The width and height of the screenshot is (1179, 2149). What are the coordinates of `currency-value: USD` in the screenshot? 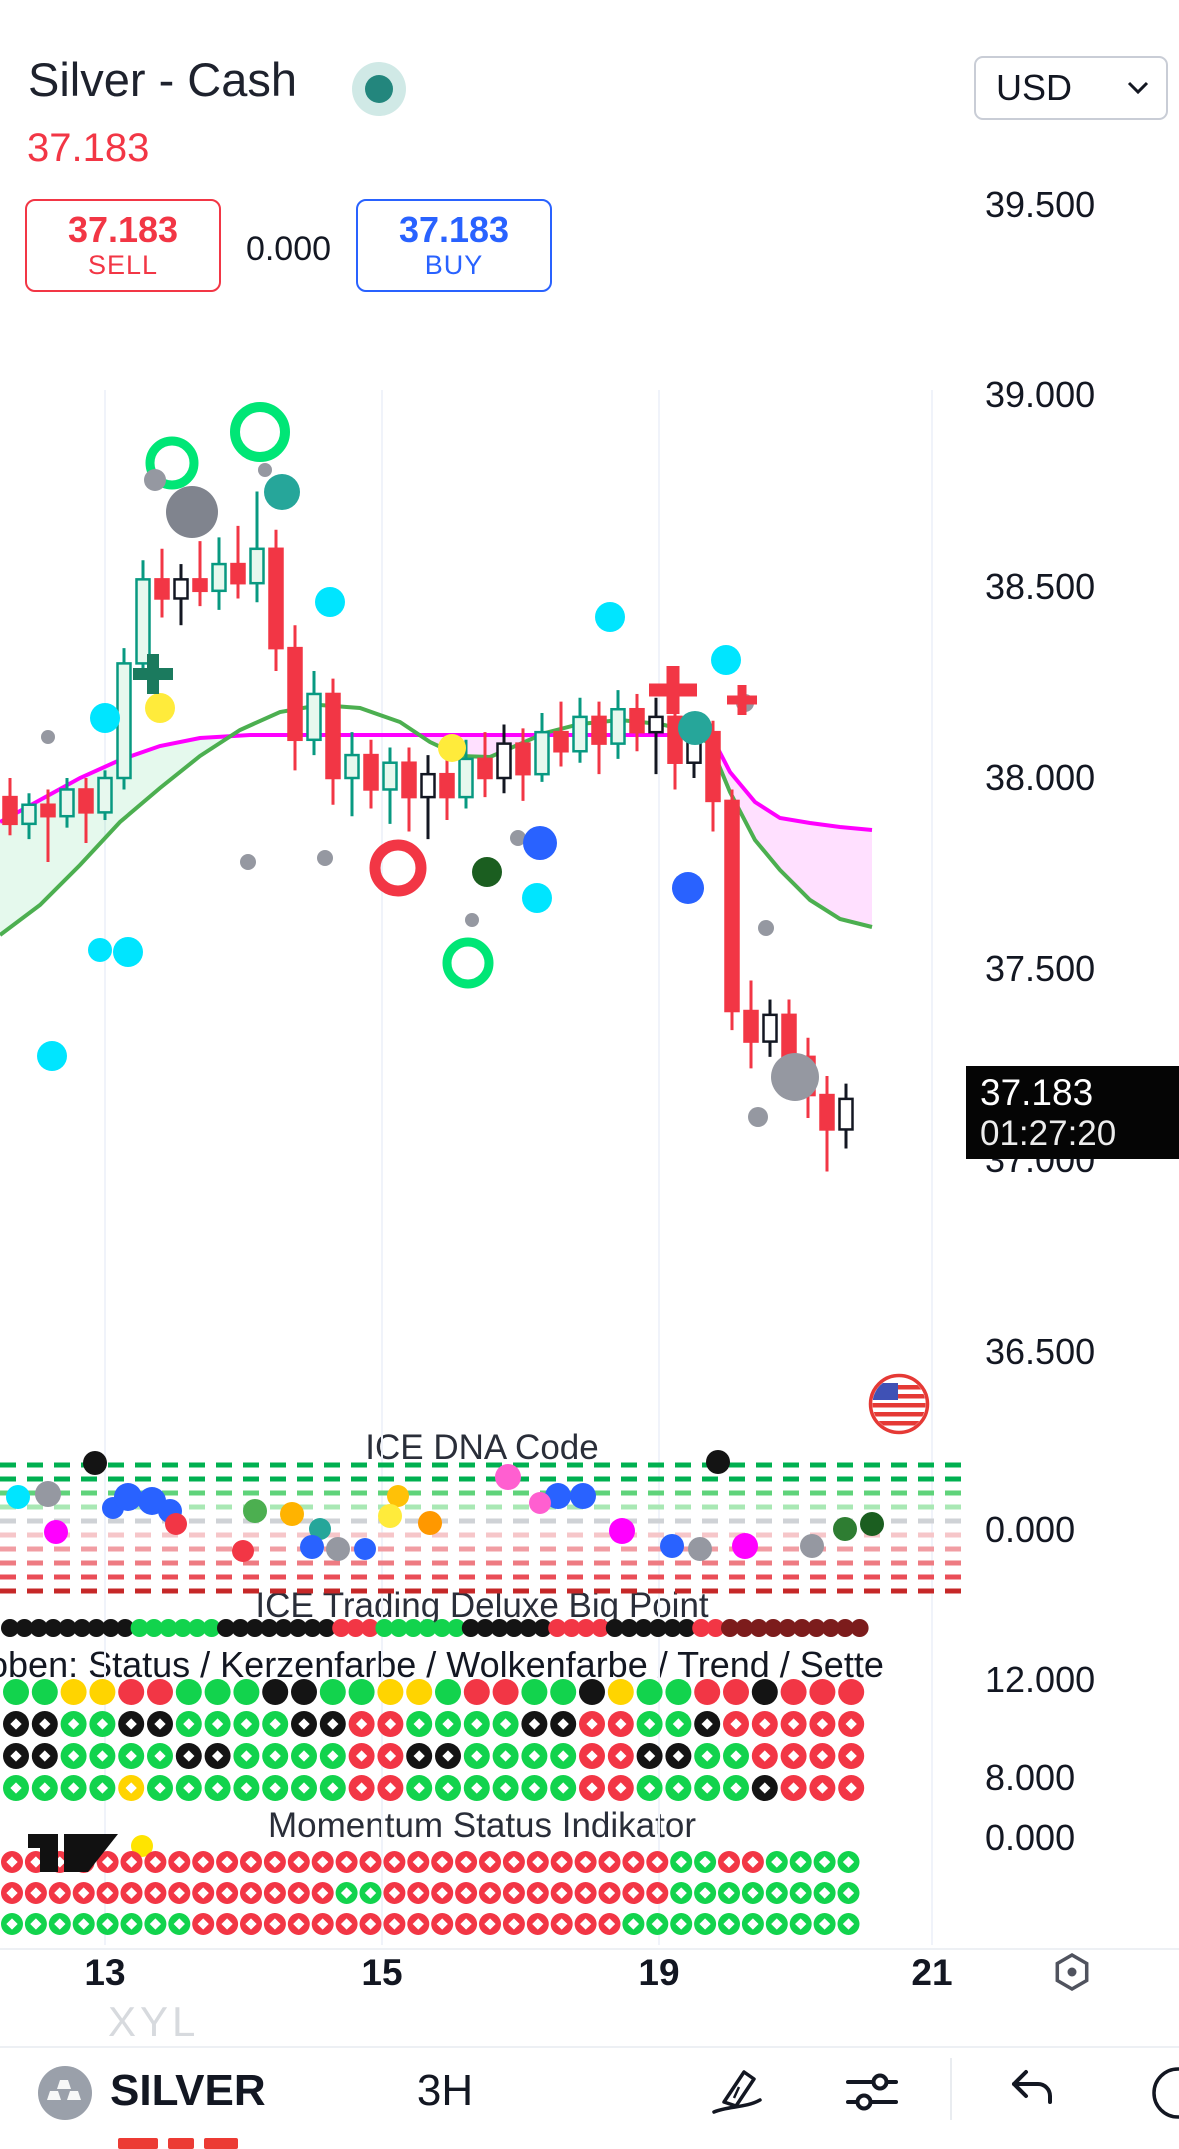 It's located at (1034, 87).